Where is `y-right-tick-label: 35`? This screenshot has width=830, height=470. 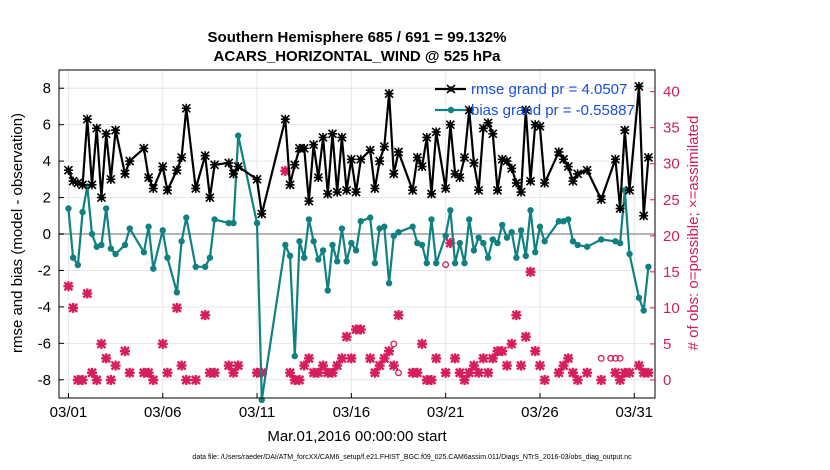 y-right-tick-label: 35 is located at coordinates (671, 128).